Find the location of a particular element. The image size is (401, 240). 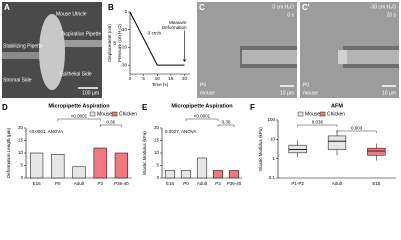

panel-c: C 0 cm H₂O 0 s P0 mouse 10 µm is located at coordinates (247, 50).